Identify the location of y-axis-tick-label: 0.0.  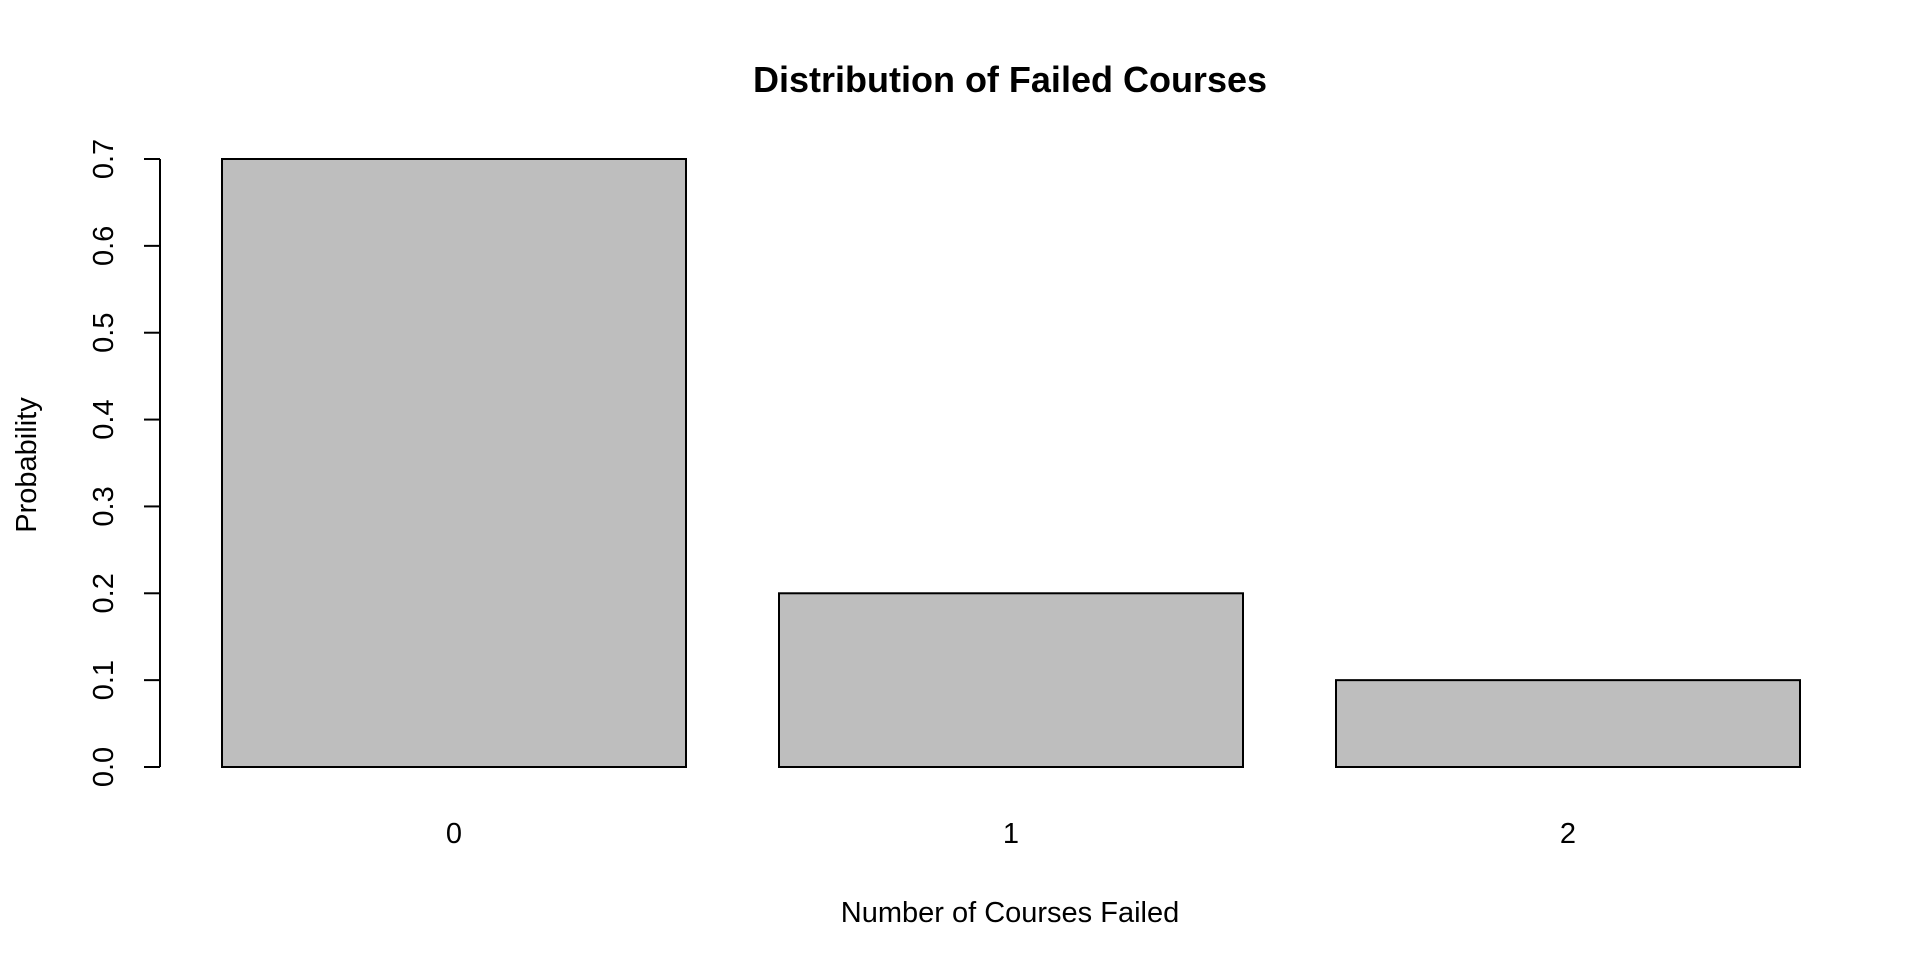
(104, 767).